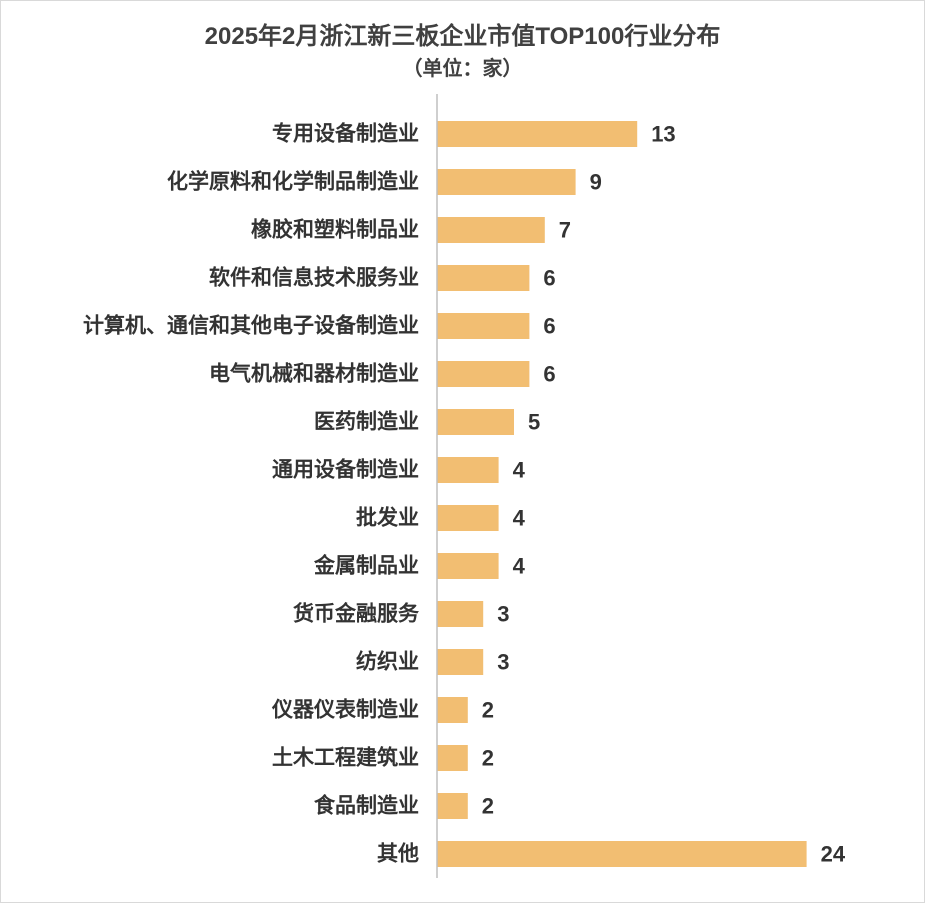 This screenshot has height=903, width=925. I want to click on category-label: 化学原料和化学制品制造业, so click(293, 182).